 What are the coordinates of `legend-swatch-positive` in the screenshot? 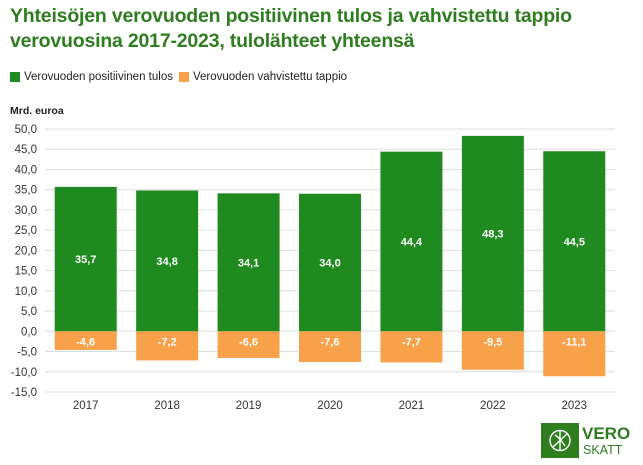 It's located at (15, 77).